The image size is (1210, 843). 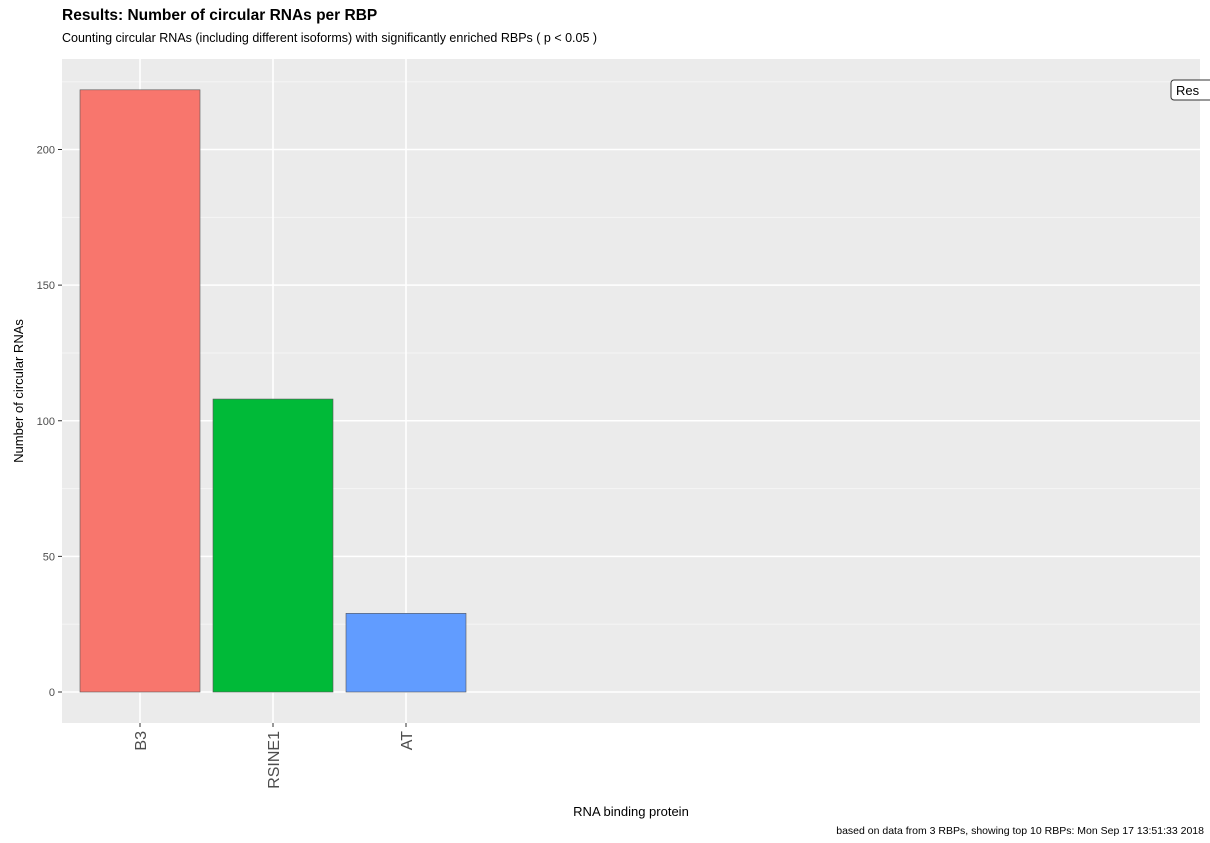 I want to click on chart-title: Results: Number of circular RNAs per RBP, so click(x=220, y=15).